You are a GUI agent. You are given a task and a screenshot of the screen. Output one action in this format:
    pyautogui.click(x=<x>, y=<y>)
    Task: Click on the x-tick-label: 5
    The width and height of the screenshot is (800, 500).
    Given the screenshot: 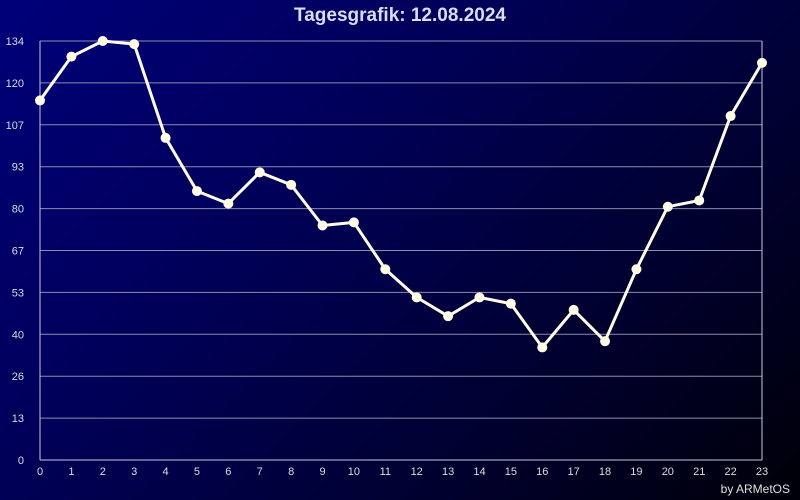 What is the action you would take?
    pyautogui.click(x=197, y=472)
    